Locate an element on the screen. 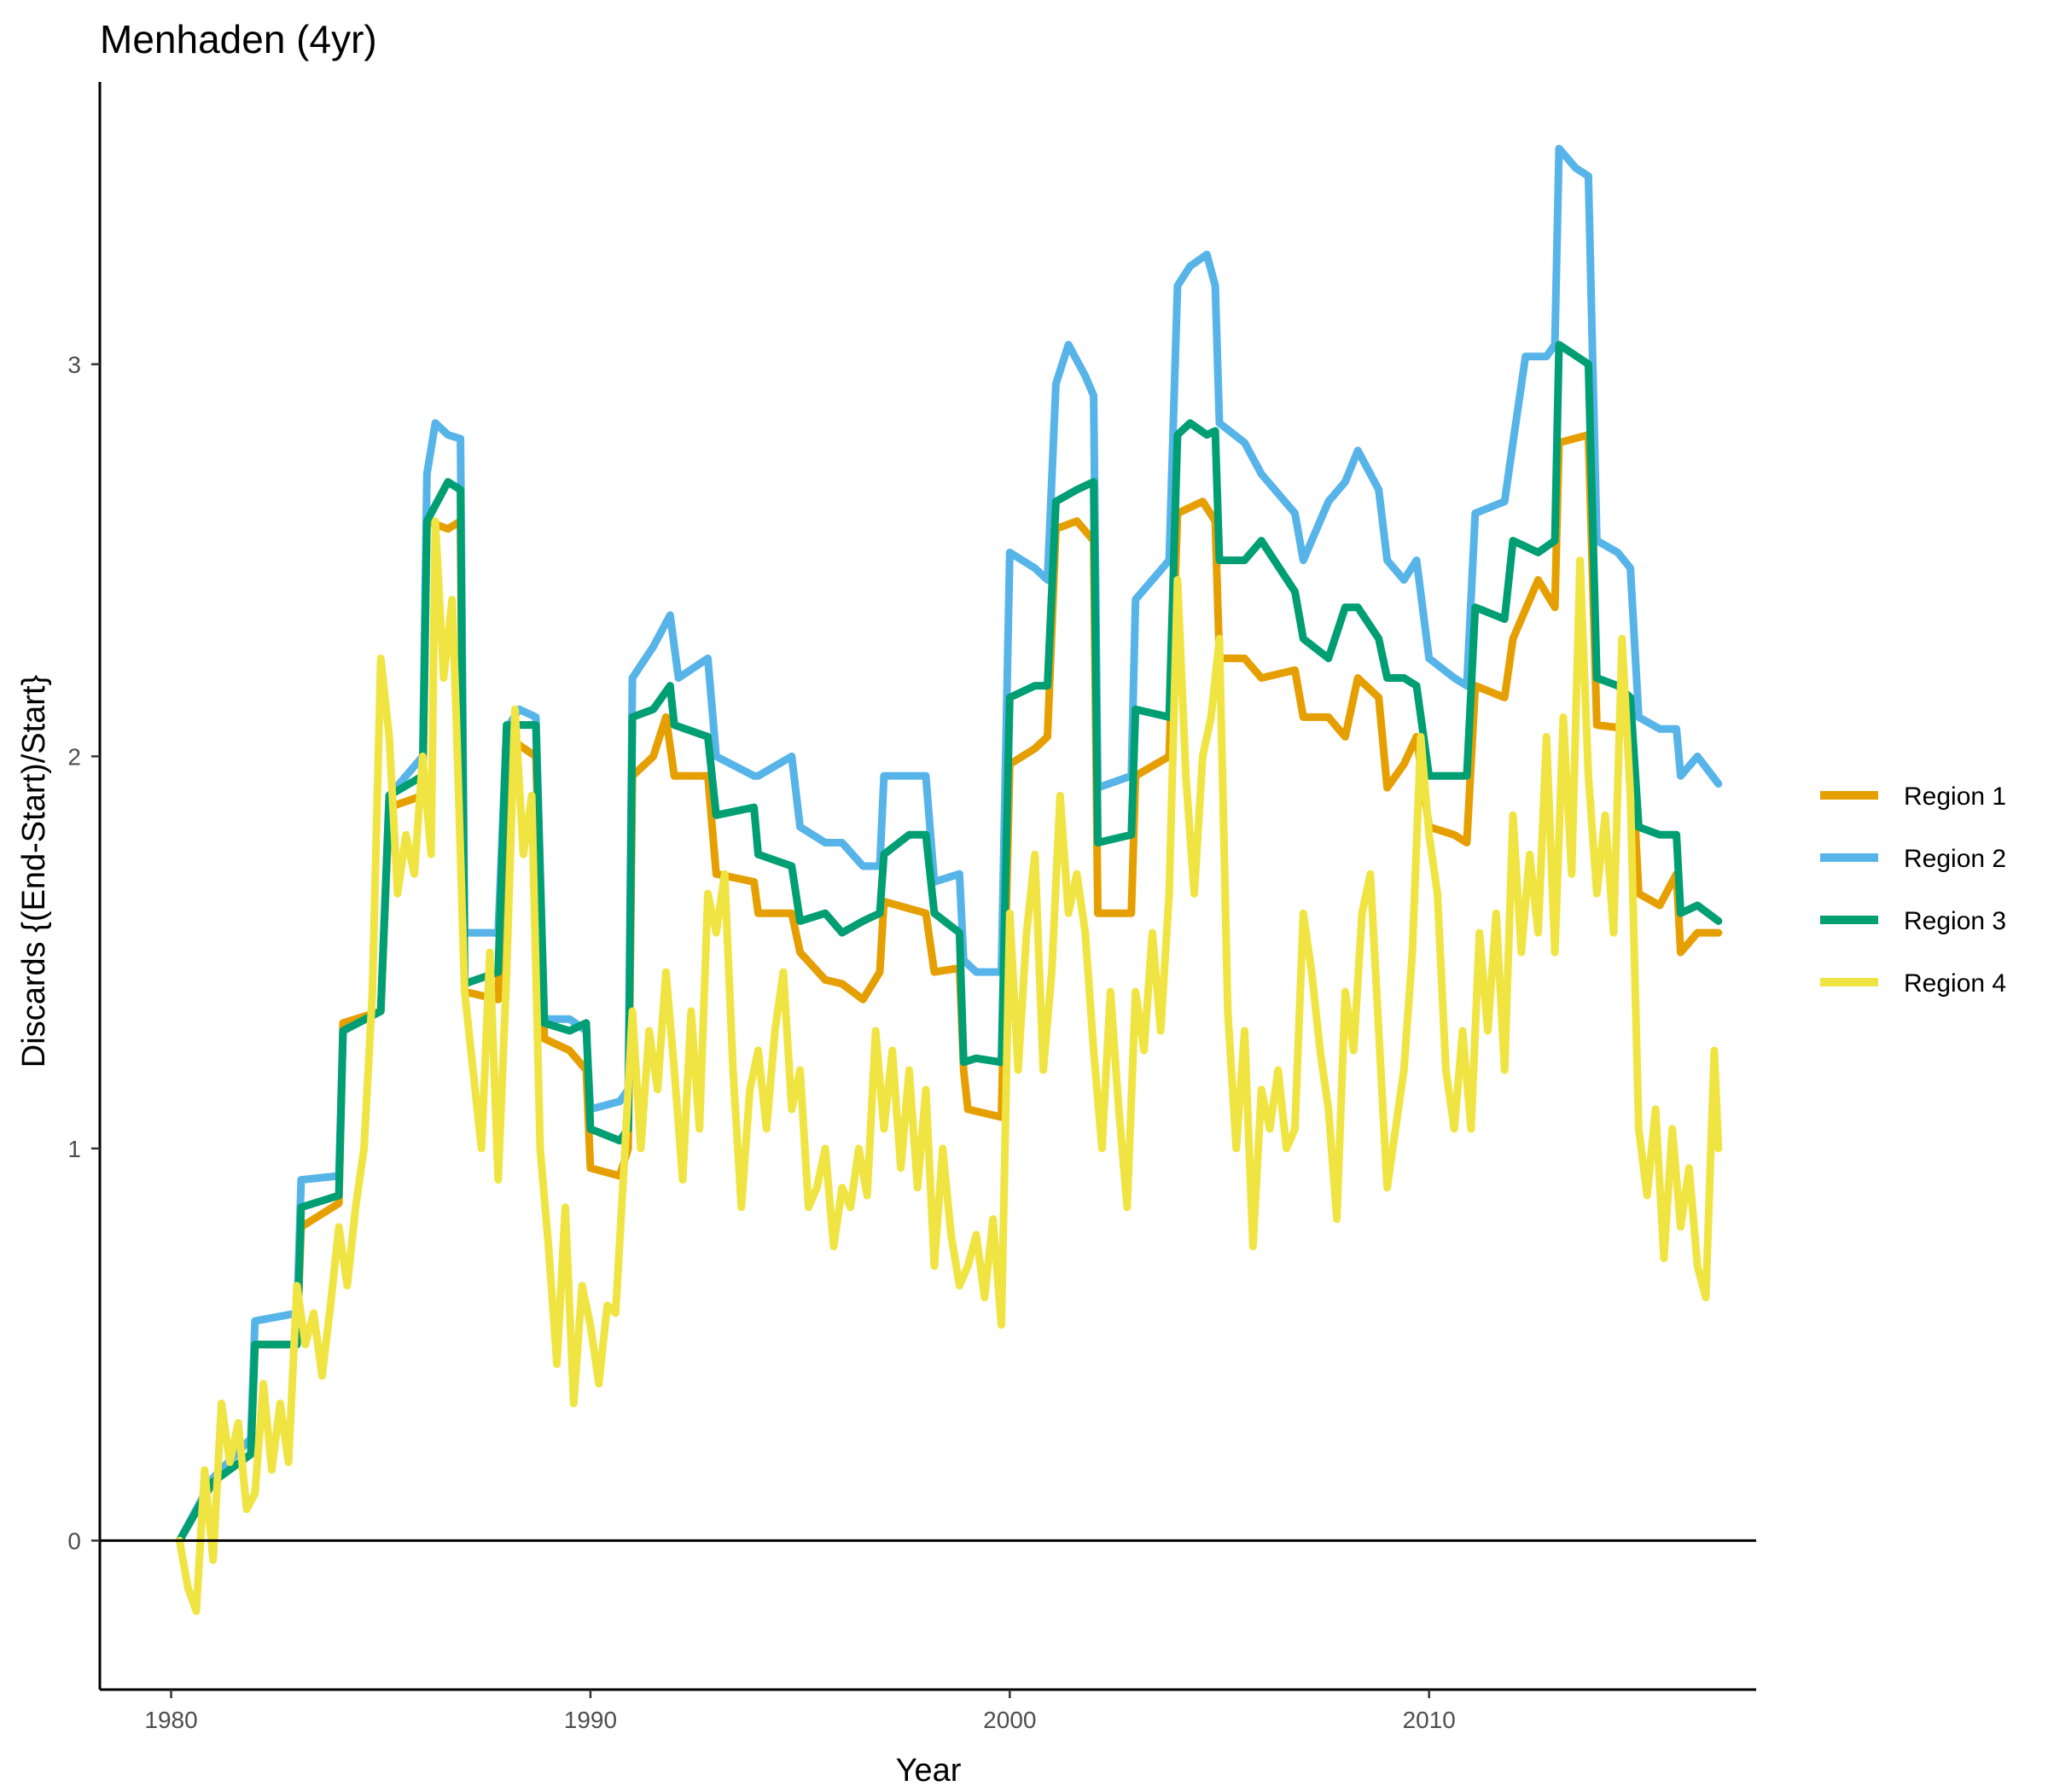  legend-label-region-3: Region 3 is located at coordinates (1955, 921).